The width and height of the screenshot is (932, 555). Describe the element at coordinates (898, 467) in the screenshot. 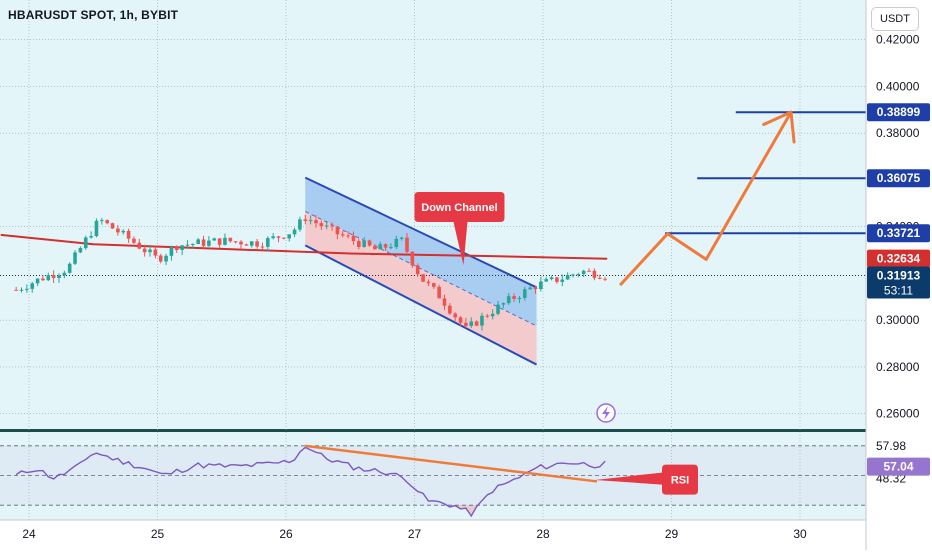

I see `rsi-value-label: 57.04` at that location.